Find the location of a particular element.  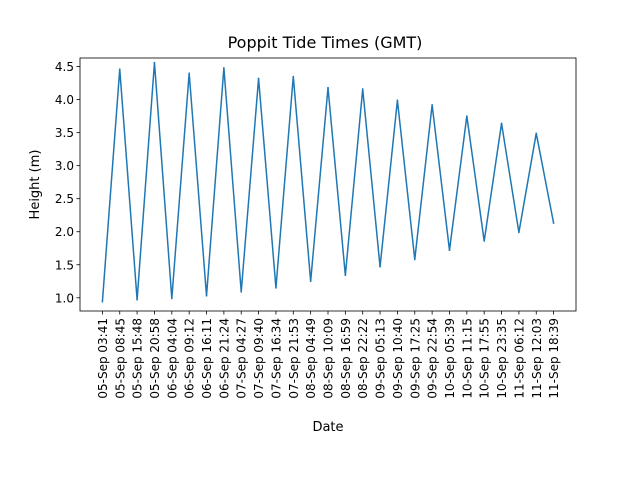

x-tick-label: 06-Sep 21:24 is located at coordinates (224, 358).